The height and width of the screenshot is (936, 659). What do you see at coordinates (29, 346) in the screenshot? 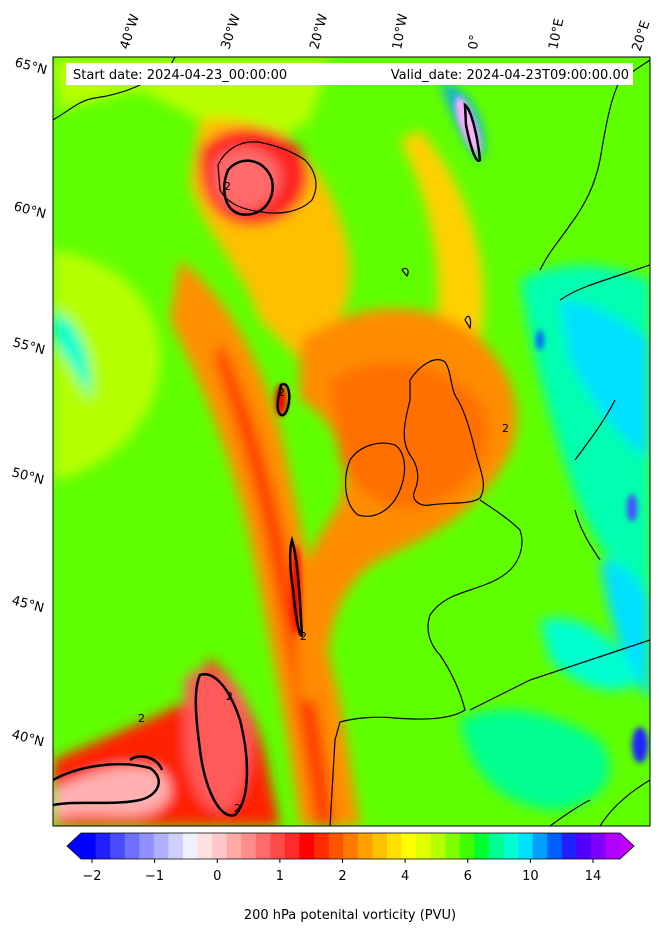
I see `lat-label: 55°N` at bounding box center [29, 346].